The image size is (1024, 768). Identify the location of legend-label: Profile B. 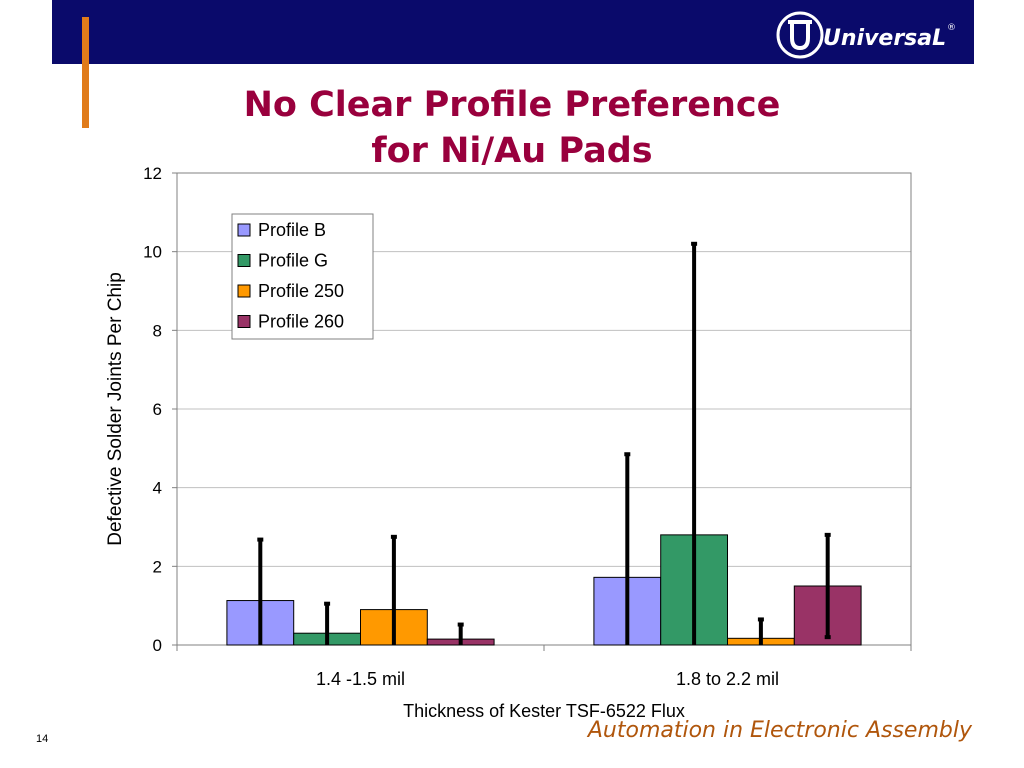
(292, 230).